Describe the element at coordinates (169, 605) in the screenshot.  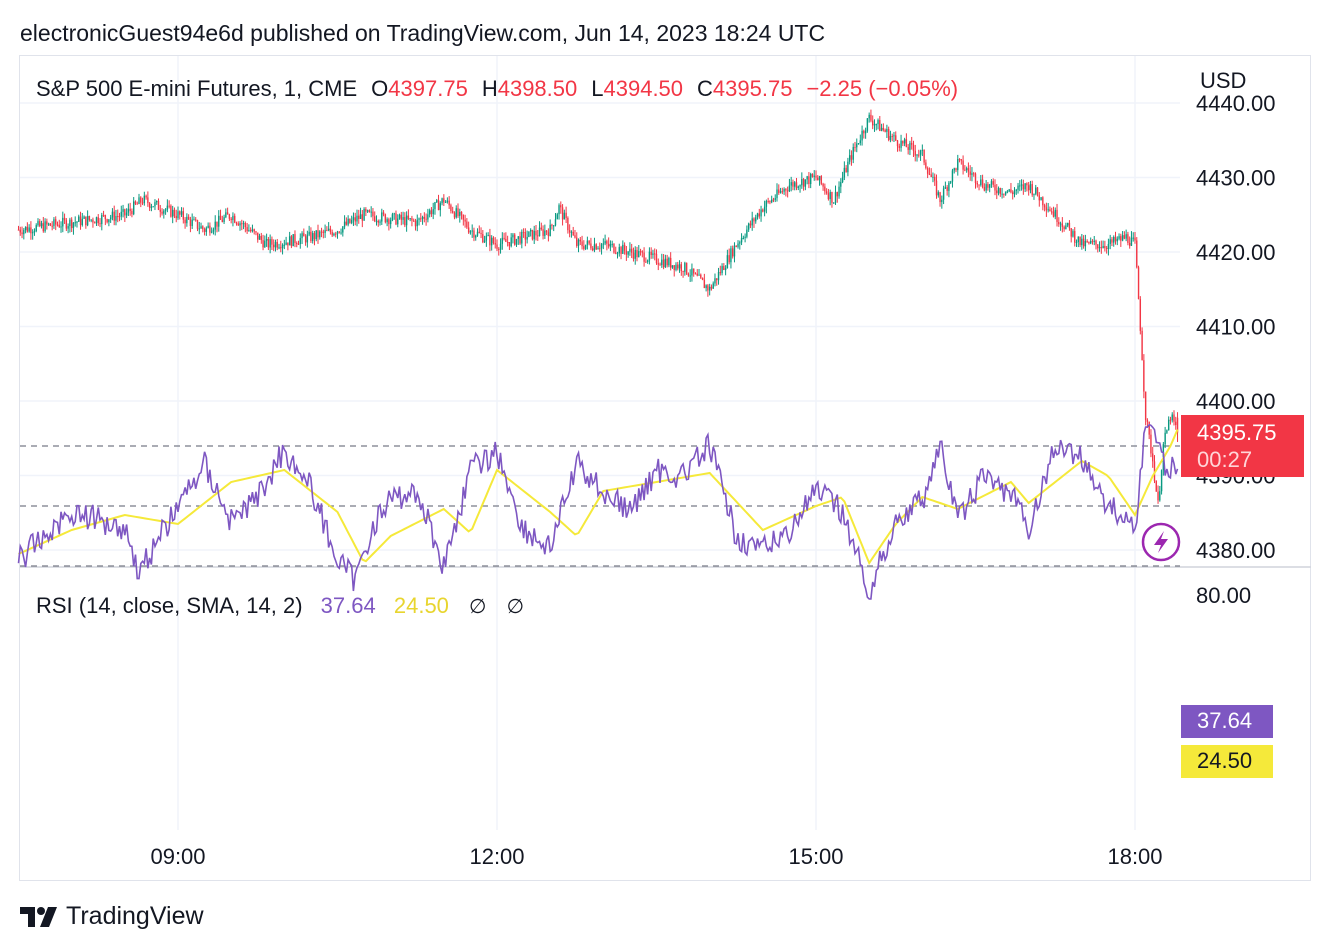
I see `rsi-legend-label: RSI (14, close, SMA, 14, 2)` at that location.